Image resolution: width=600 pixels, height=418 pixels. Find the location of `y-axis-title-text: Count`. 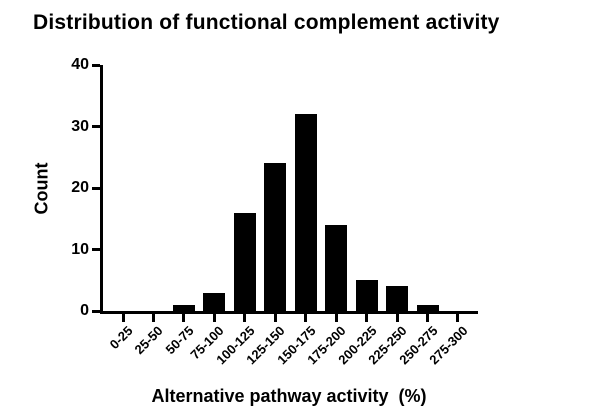

y-axis-title-text: Count is located at coordinates (41, 188).